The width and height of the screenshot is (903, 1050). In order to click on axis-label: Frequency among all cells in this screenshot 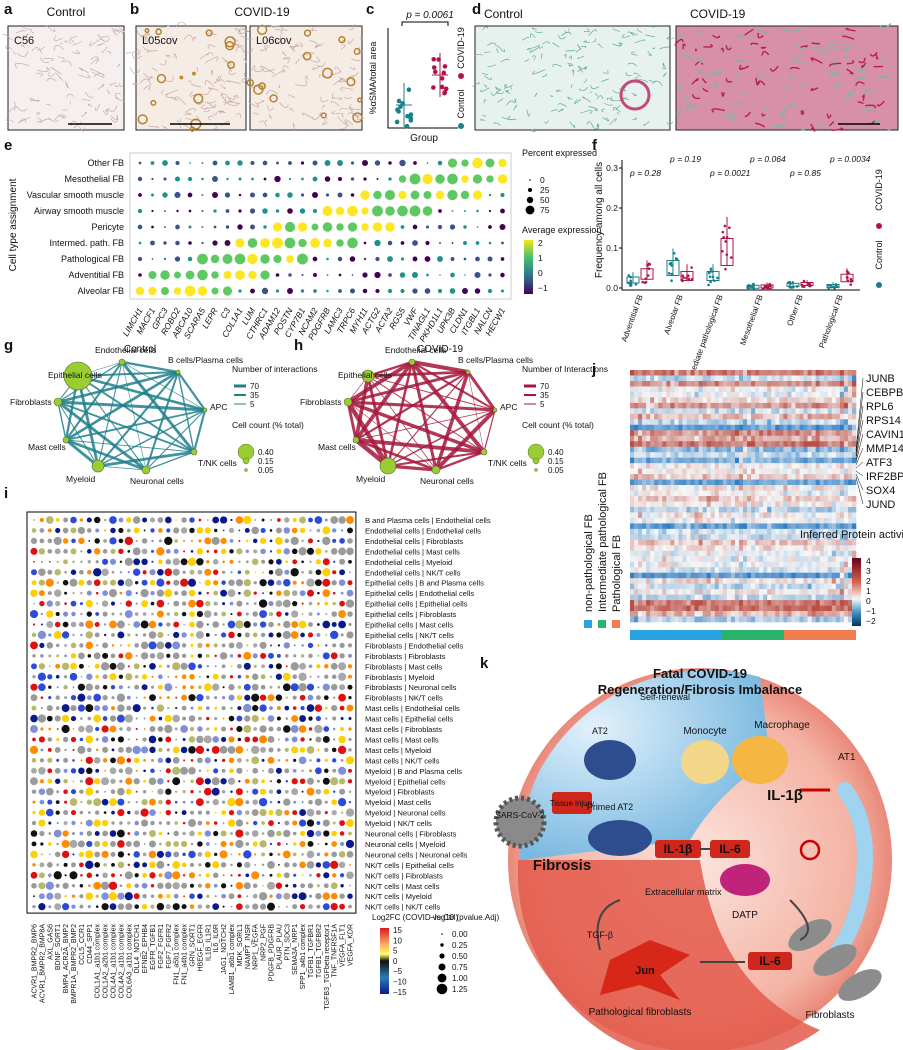, I will do `click(599, 220)`.